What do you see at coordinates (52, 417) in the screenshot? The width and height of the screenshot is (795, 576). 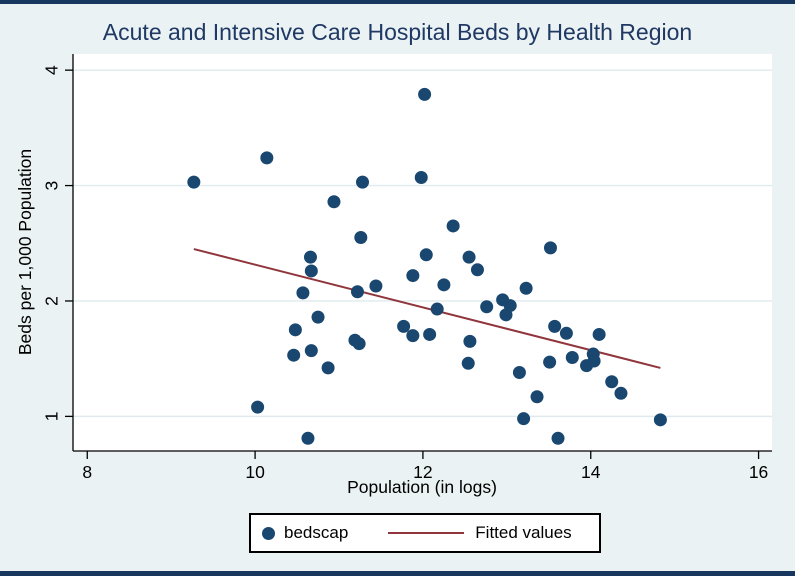 I see `y-tick-label-1: 1` at bounding box center [52, 417].